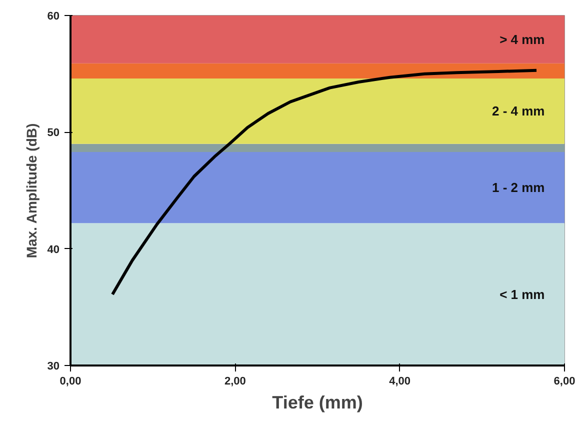 The width and height of the screenshot is (584, 425). I want to click on x-axis-title: Tiefe (mm), so click(317, 402).